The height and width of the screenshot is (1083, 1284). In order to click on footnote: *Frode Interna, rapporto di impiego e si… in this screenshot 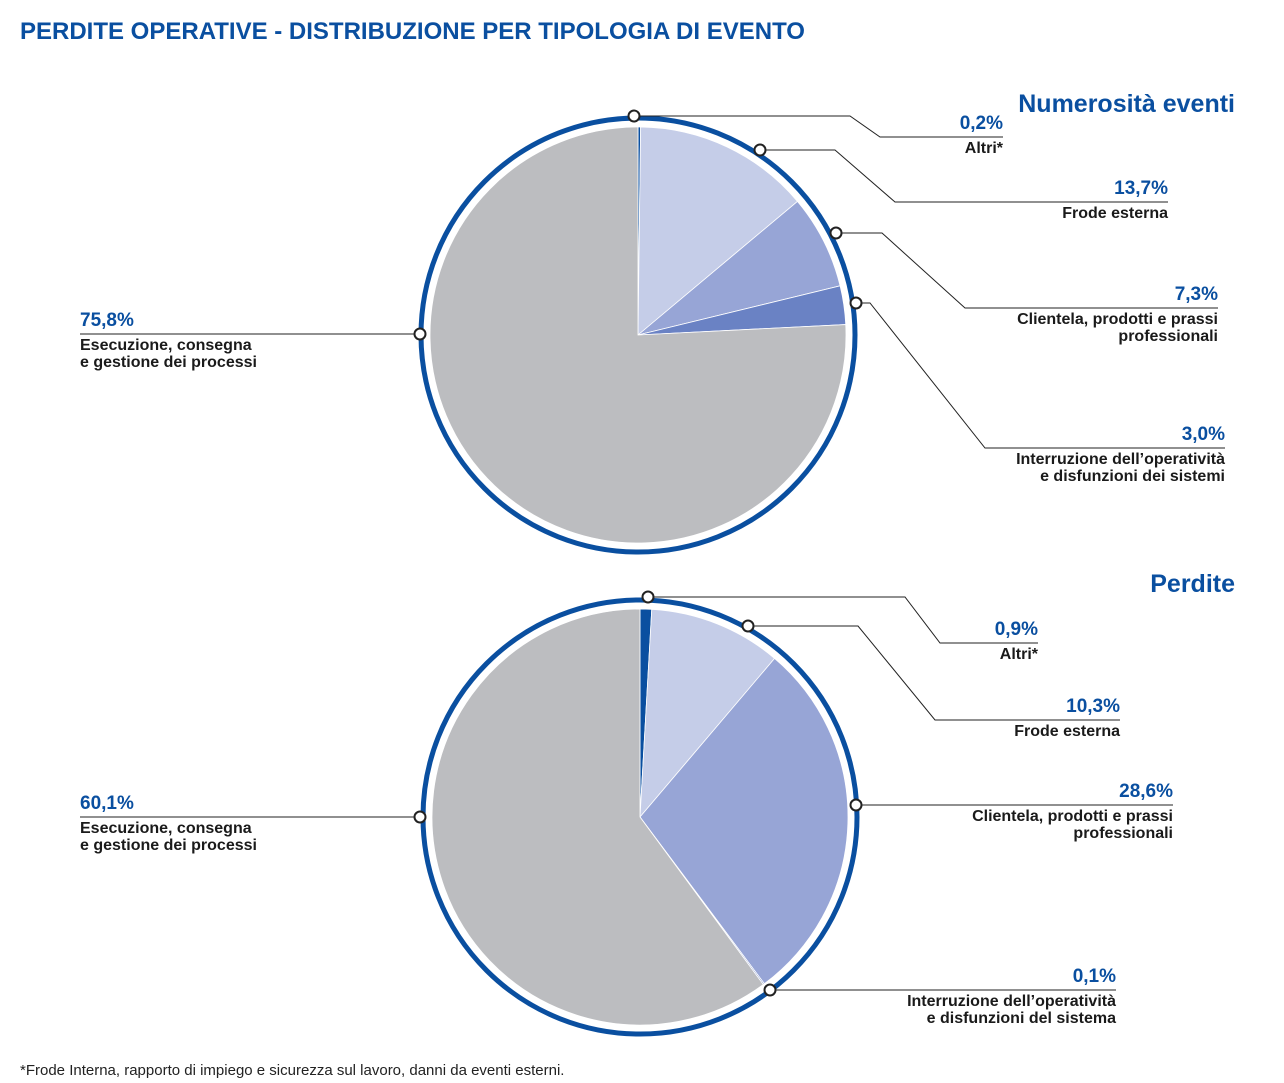, I will do `click(292, 1070)`.